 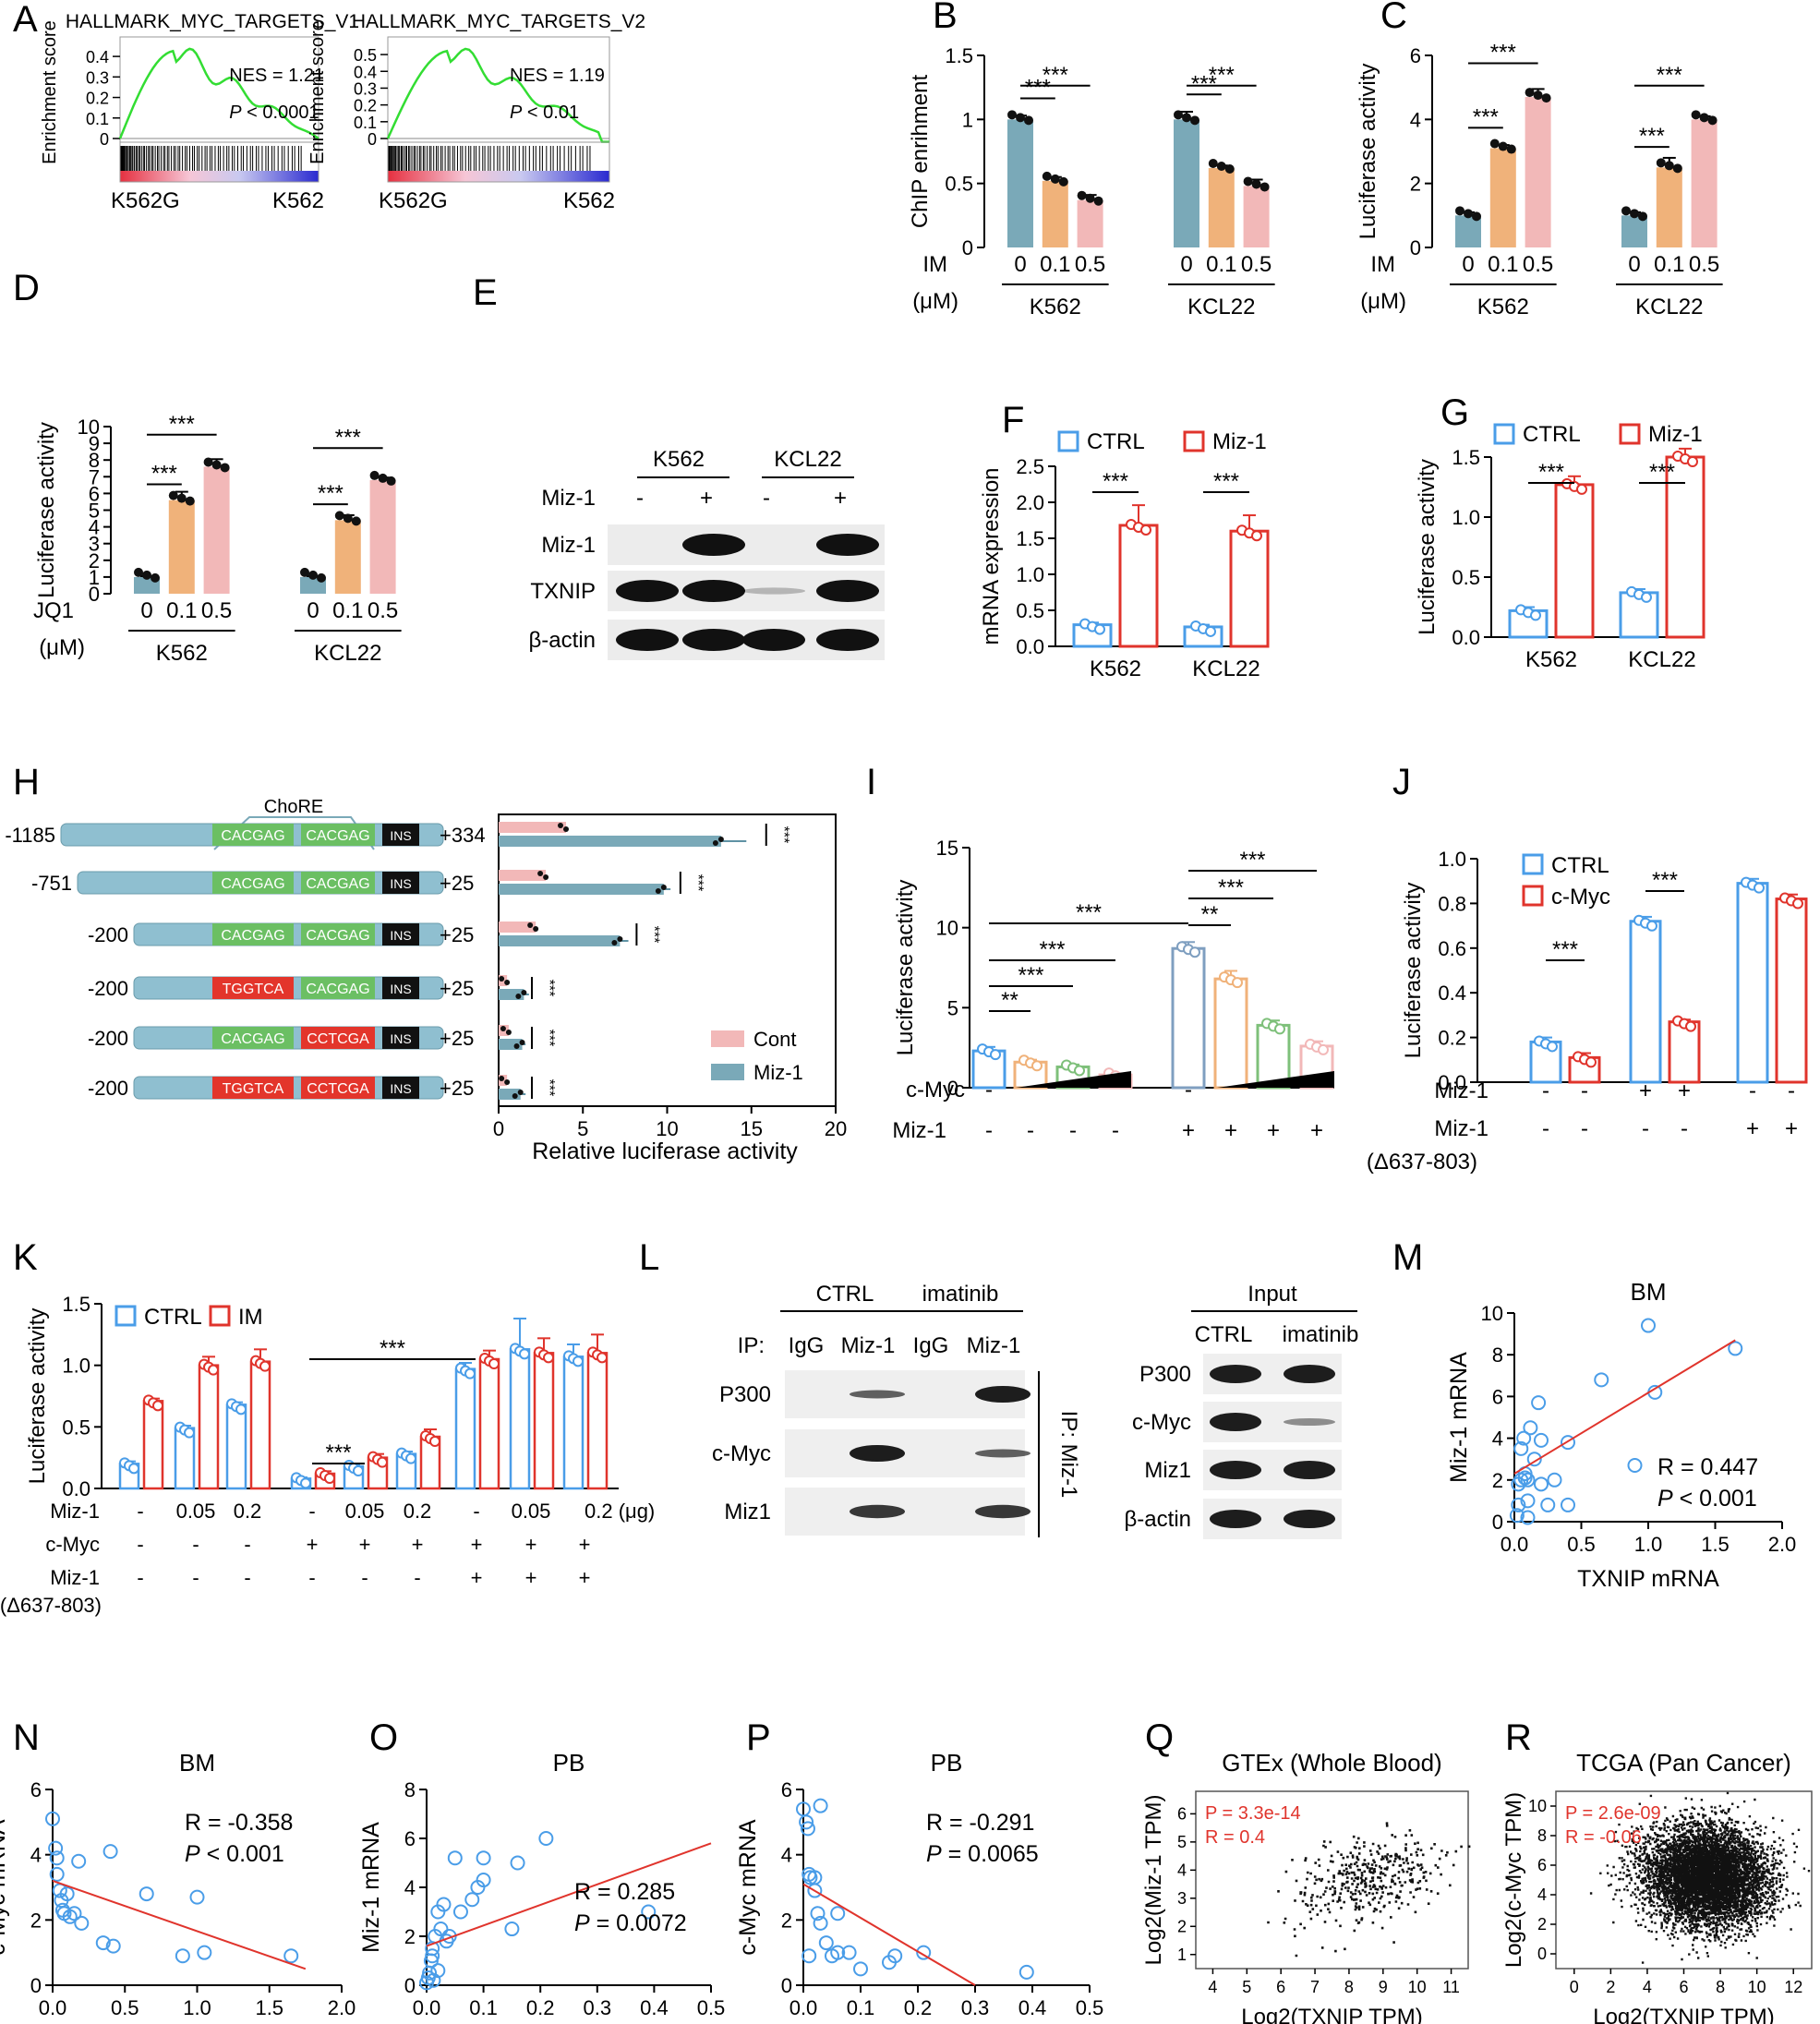 I want to click on panel-letter-Q: Q, so click(x=1159, y=1737).